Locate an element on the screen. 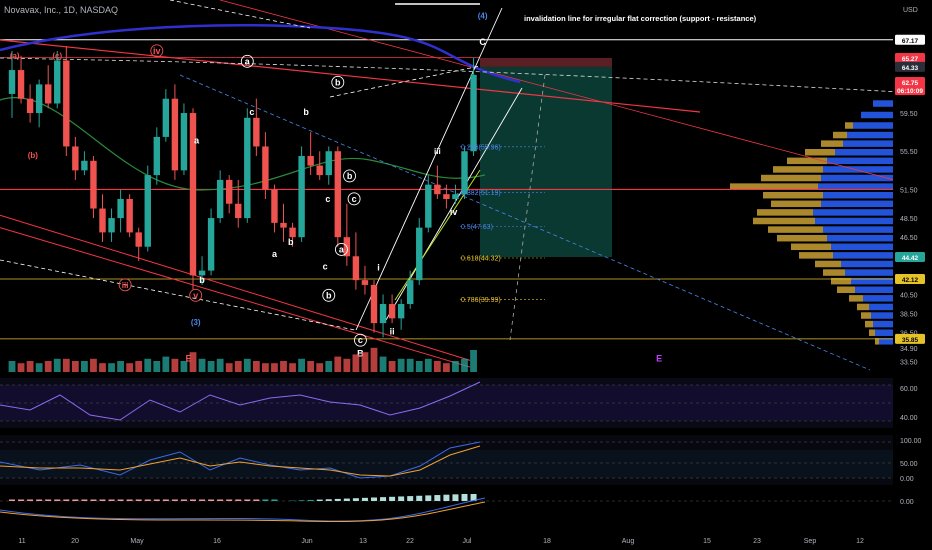 The width and height of the screenshot is (932, 550). fib-label: 0.382(51.19) is located at coordinates (481, 193).